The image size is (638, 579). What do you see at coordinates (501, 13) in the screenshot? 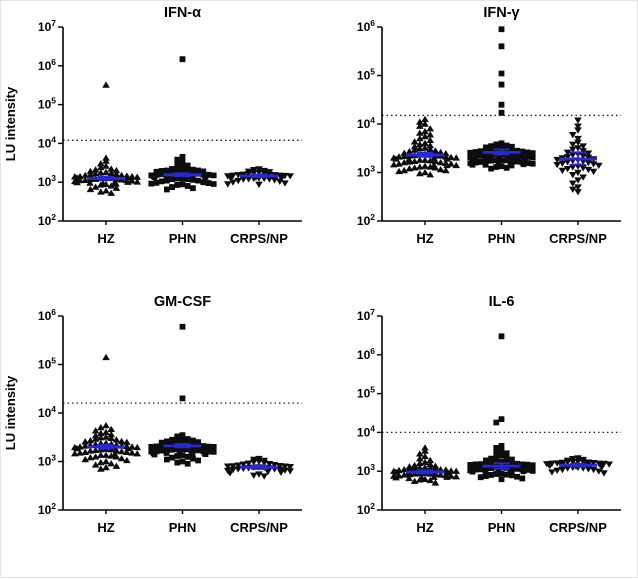
I see `panel-title: IFN-γ` at bounding box center [501, 13].